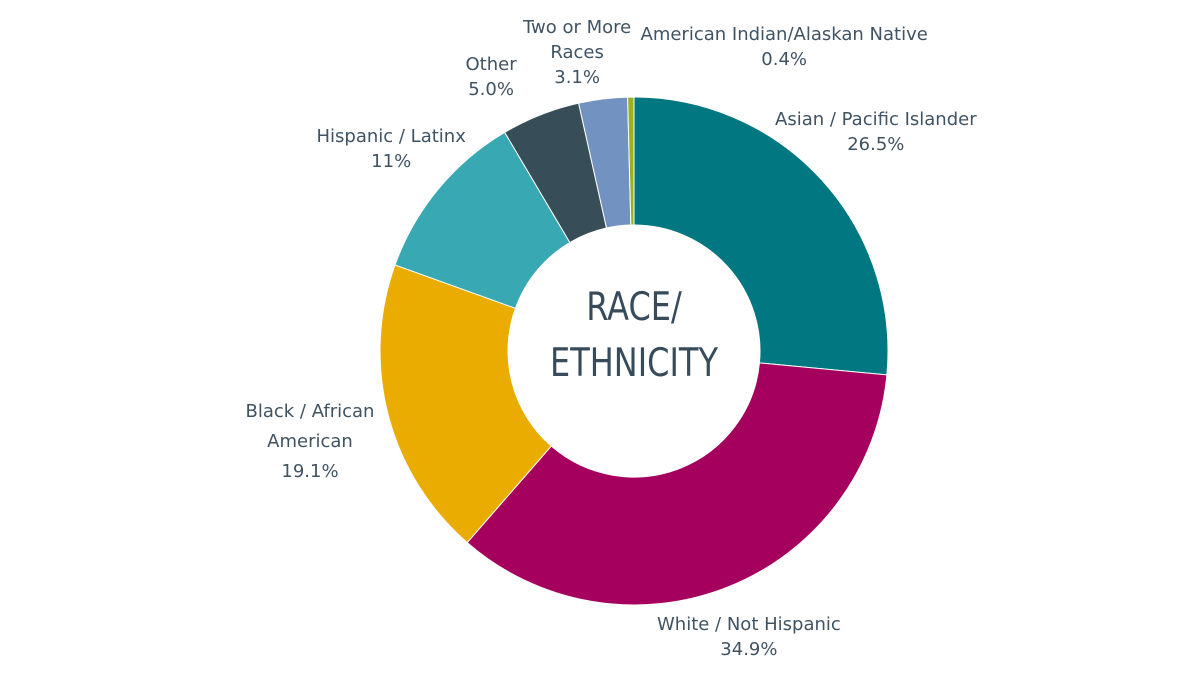  I want to click on slice-asian-pacific-islander, so click(761, 236).